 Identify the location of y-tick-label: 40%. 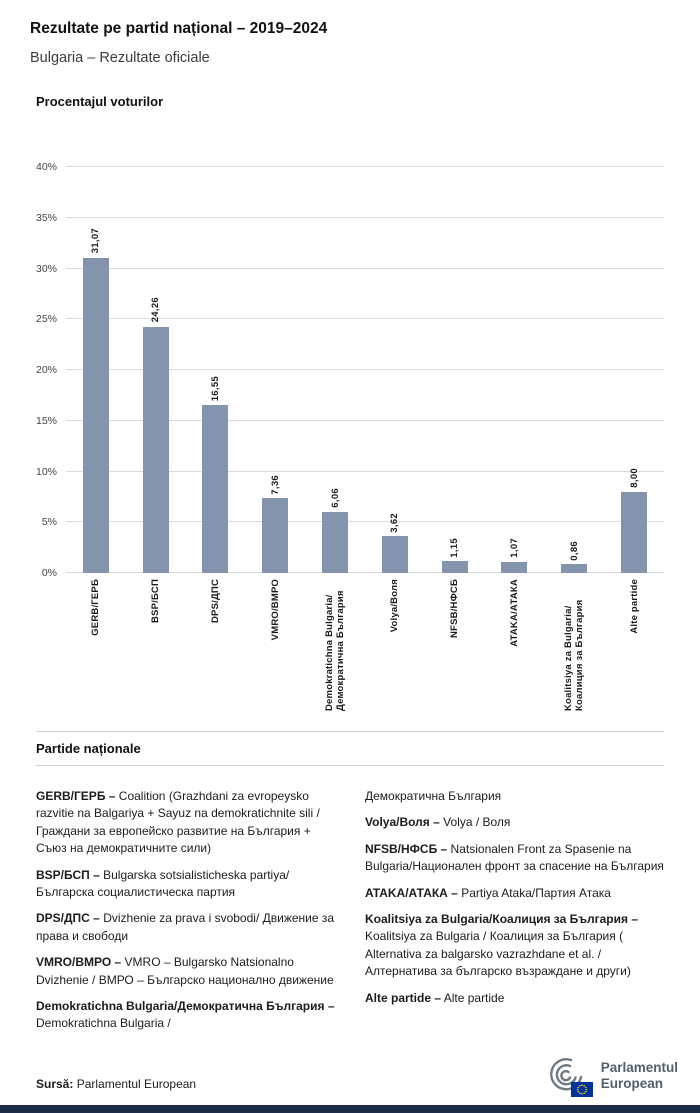
(46, 167).